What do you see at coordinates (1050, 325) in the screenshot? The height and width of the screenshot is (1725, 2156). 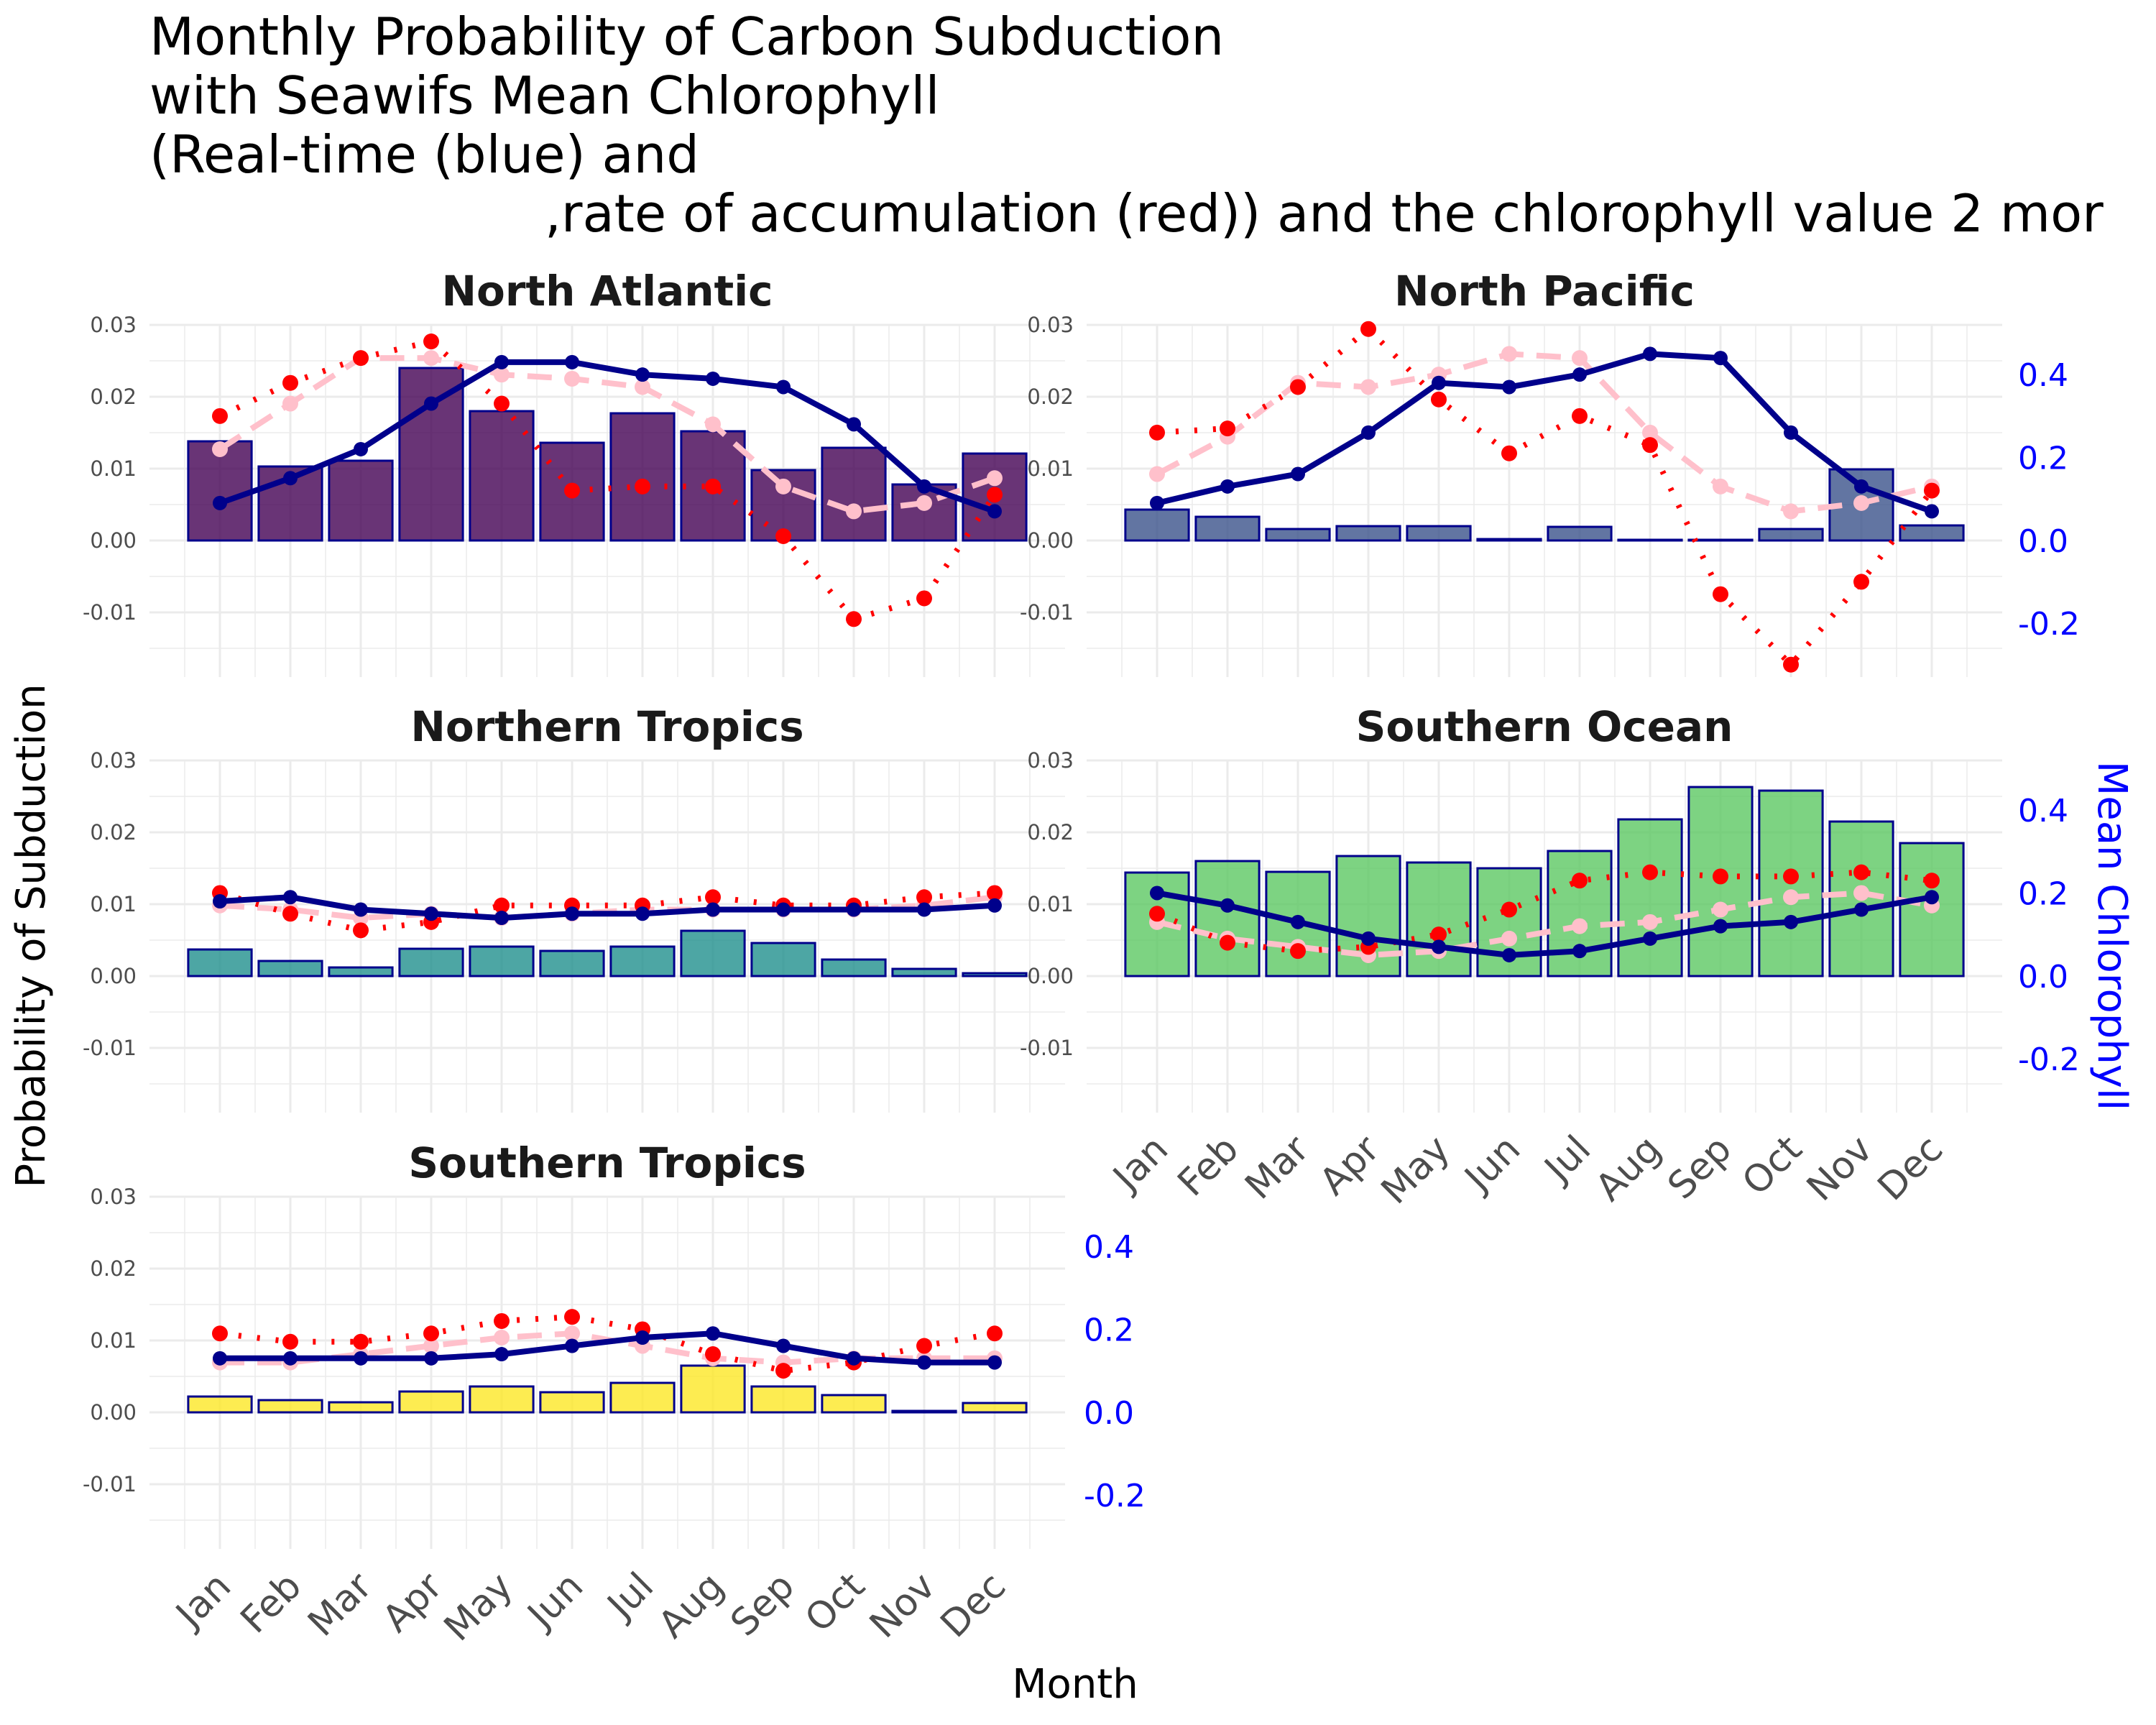 I see `y-tick-label: 0.03` at bounding box center [1050, 325].